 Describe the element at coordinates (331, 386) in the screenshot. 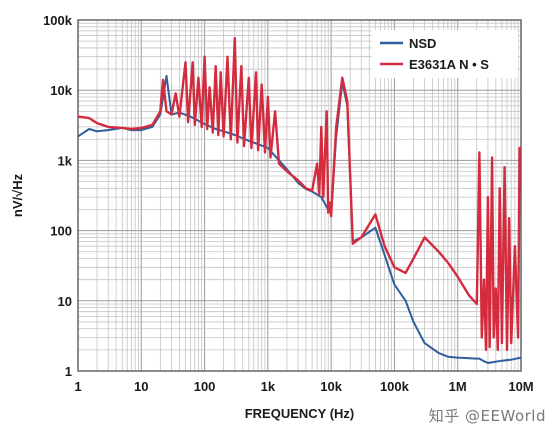

I see `x-tick-label: 10k` at that location.